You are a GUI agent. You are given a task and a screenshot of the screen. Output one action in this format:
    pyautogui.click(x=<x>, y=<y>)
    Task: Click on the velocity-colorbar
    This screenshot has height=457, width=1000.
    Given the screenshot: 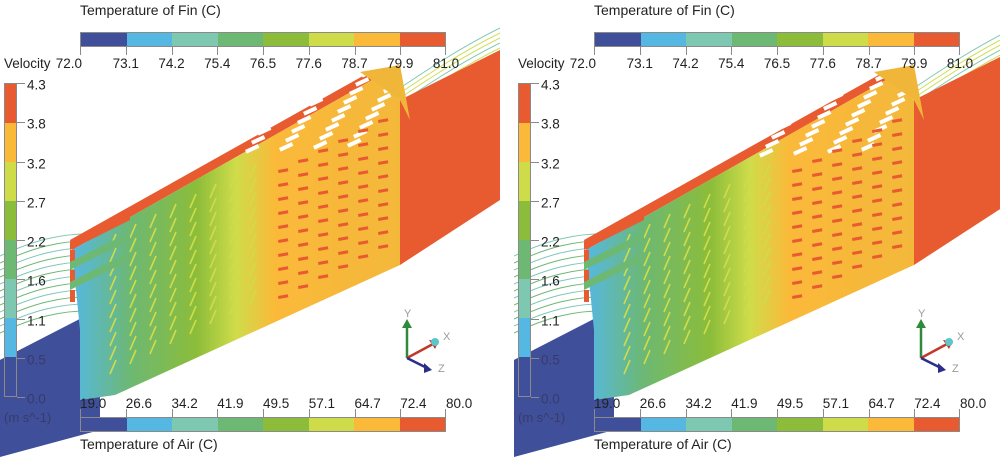 What is the action you would take?
    pyautogui.click(x=10, y=240)
    